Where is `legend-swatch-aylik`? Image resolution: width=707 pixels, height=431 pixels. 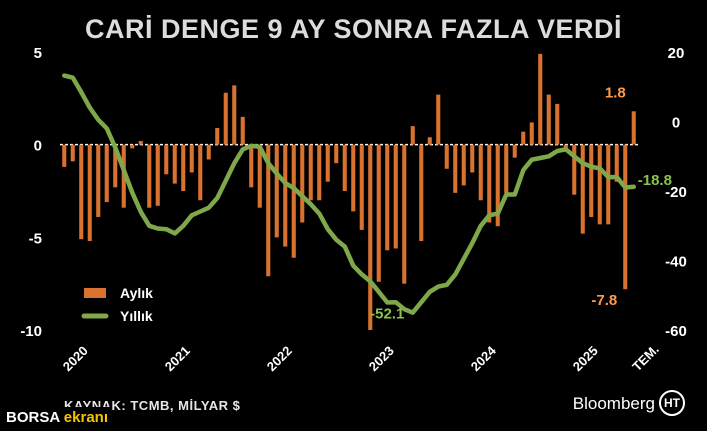 legend-swatch-aylik is located at coordinates (95, 293).